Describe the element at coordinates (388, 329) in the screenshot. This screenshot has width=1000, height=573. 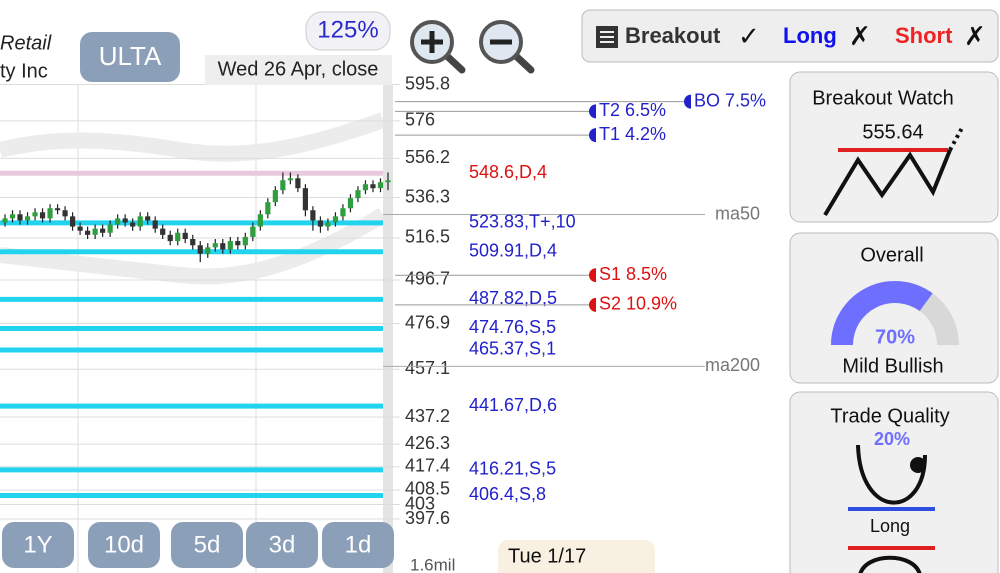
I see `scrollbar` at that location.